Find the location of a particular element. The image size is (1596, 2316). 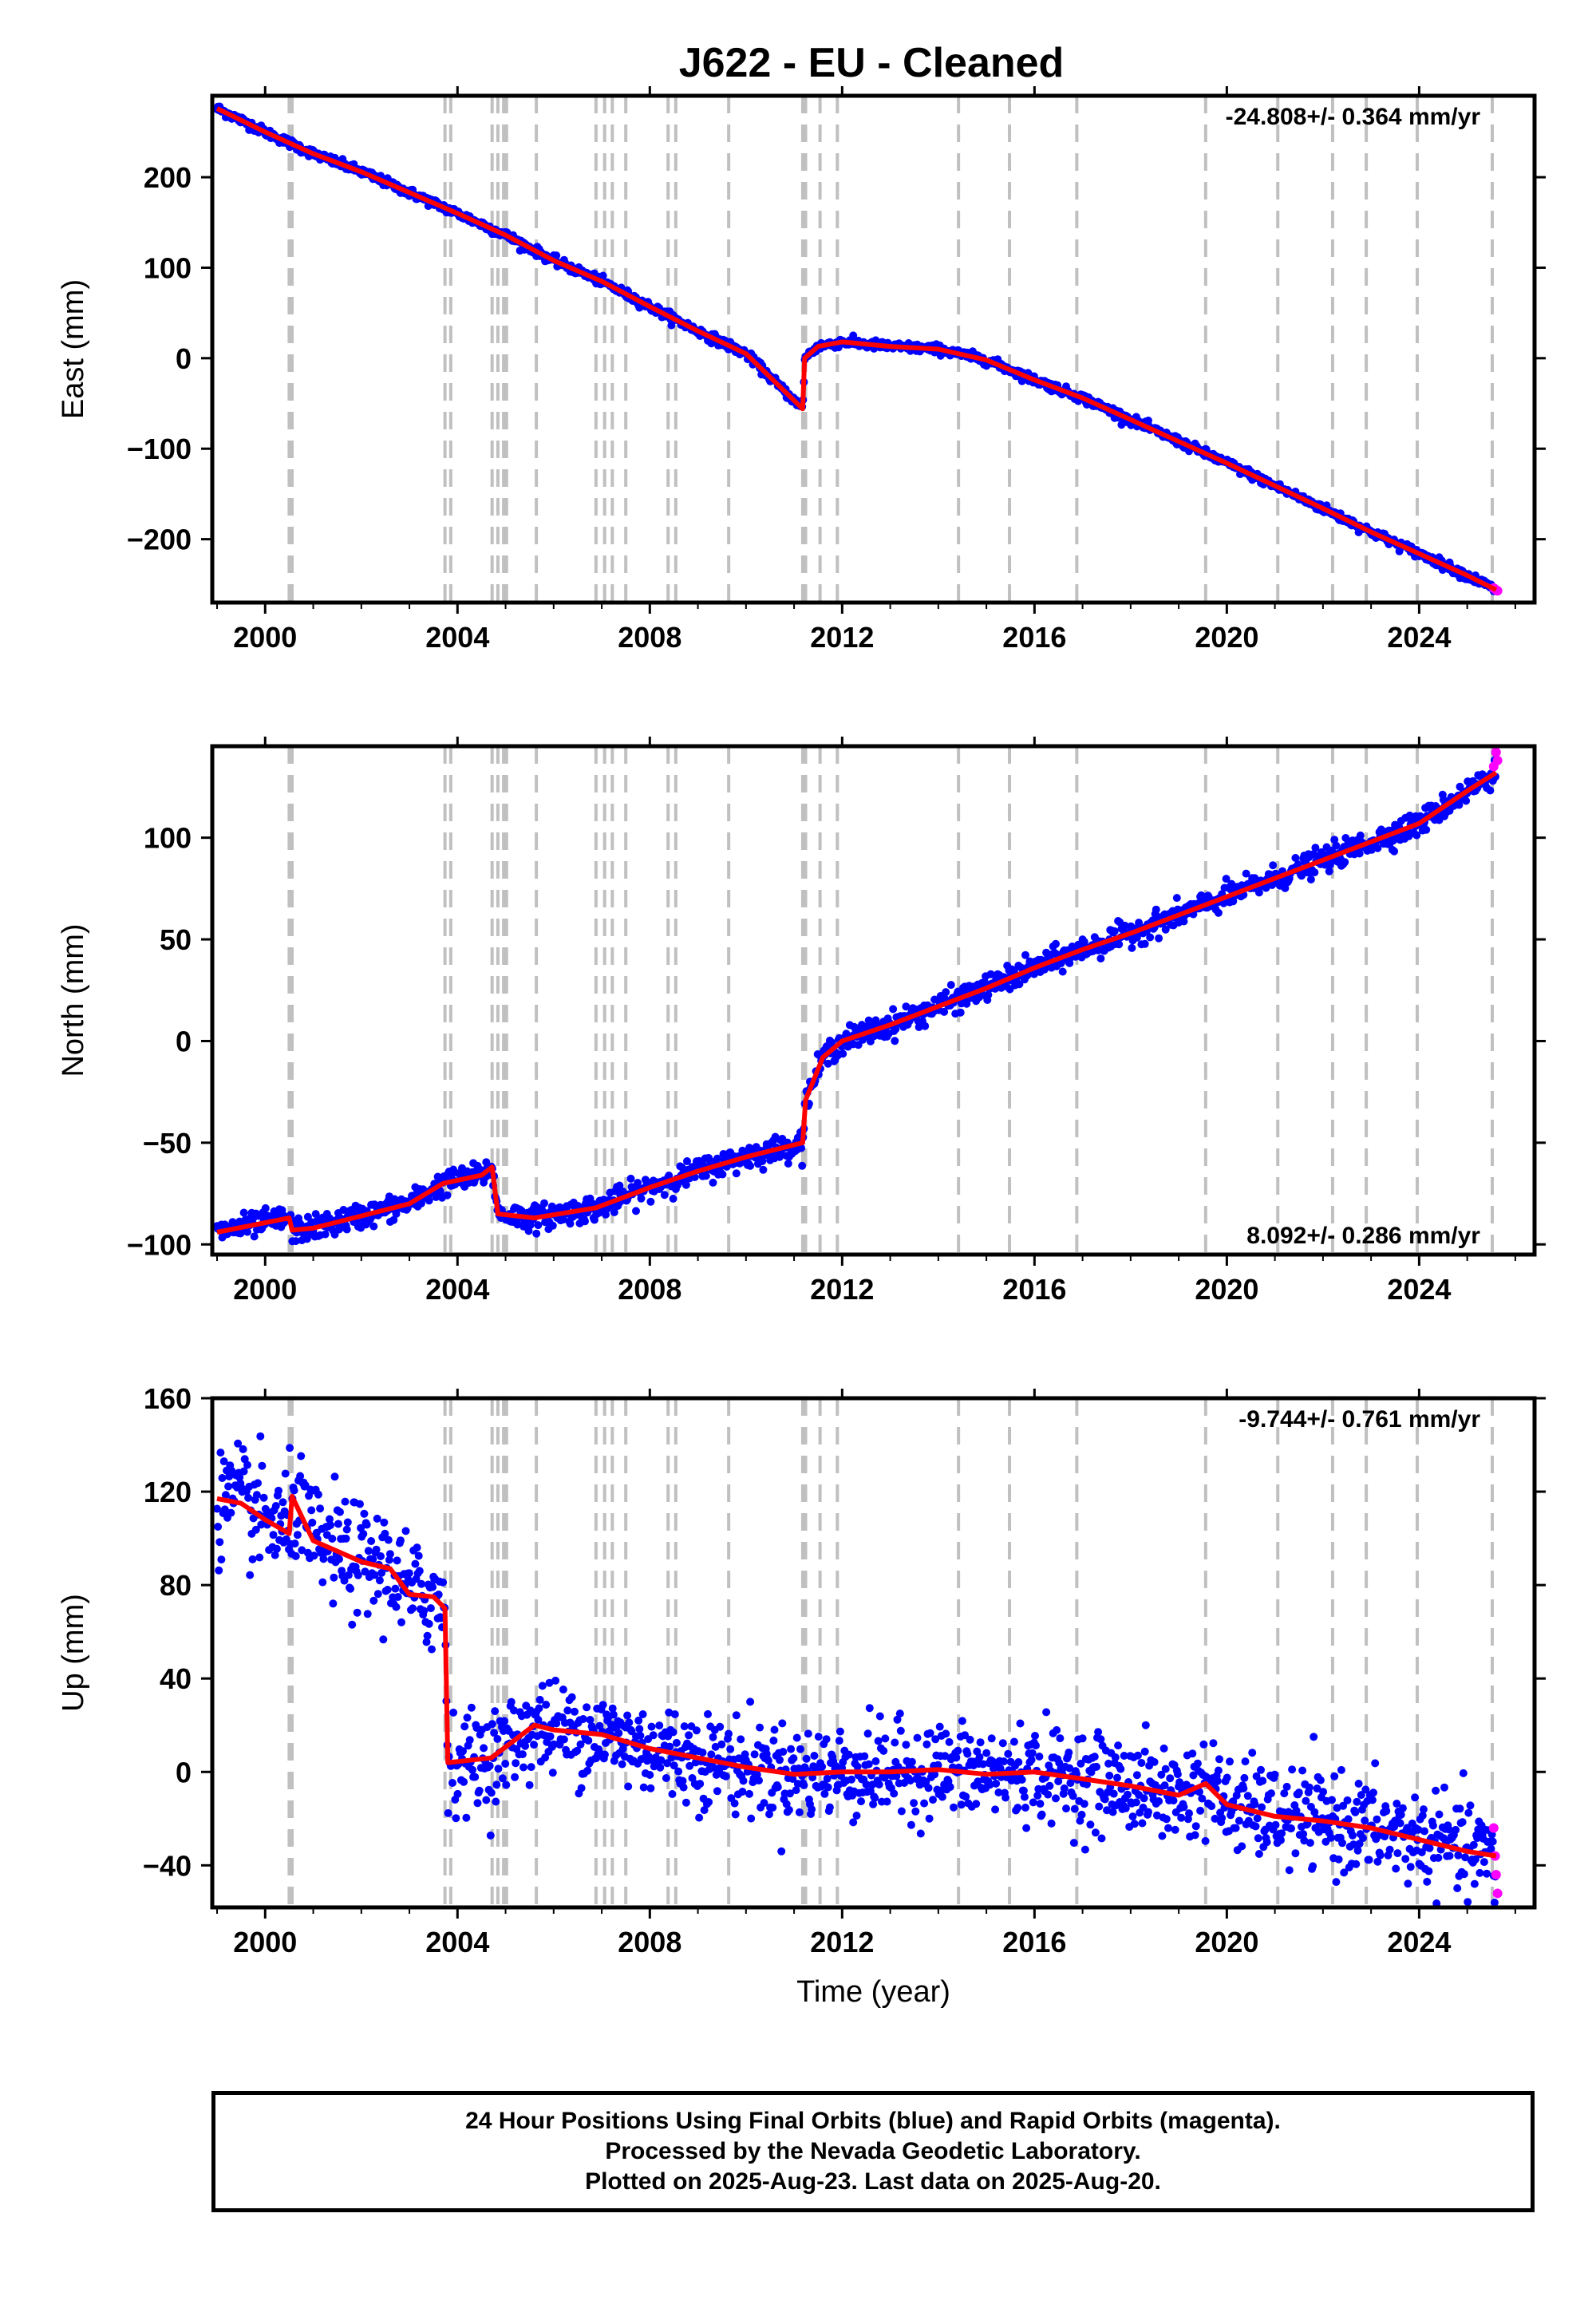

y-tick-label: −50 is located at coordinates (167, 1143).